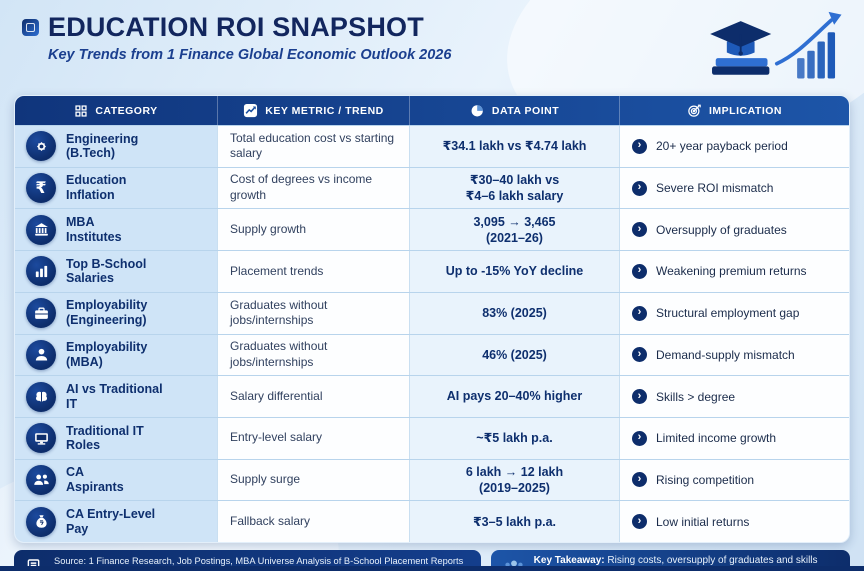 The width and height of the screenshot is (864, 571). I want to click on implication-cell: › Demand-supply mismatch, so click(734, 355).